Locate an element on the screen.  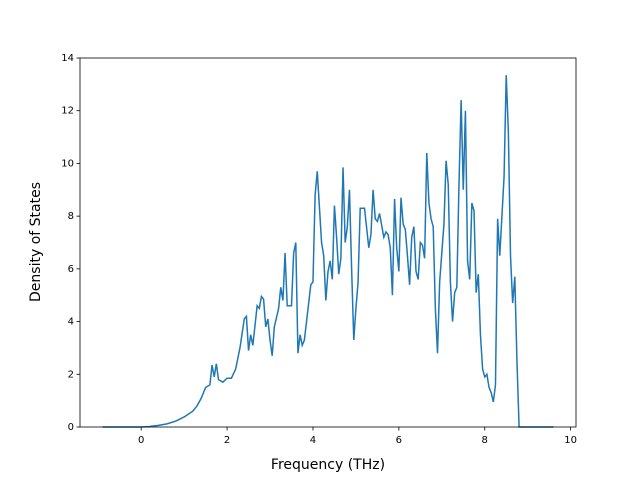
x-tick-label: 10 is located at coordinates (570, 440).